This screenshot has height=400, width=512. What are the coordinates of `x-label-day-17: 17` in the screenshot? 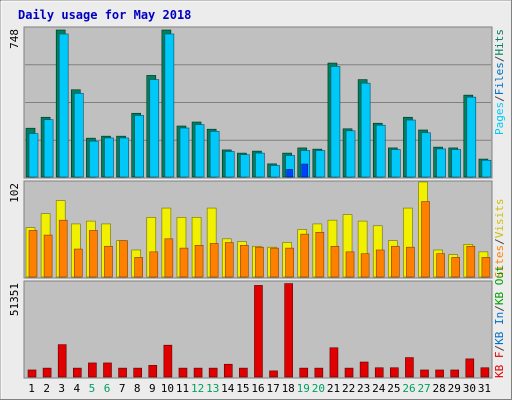 It's located at (272, 388).